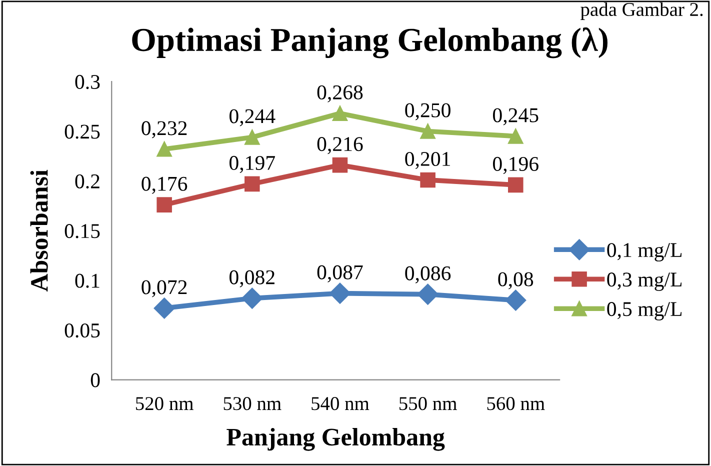  I want to click on data-label: 0,087, so click(340, 273).